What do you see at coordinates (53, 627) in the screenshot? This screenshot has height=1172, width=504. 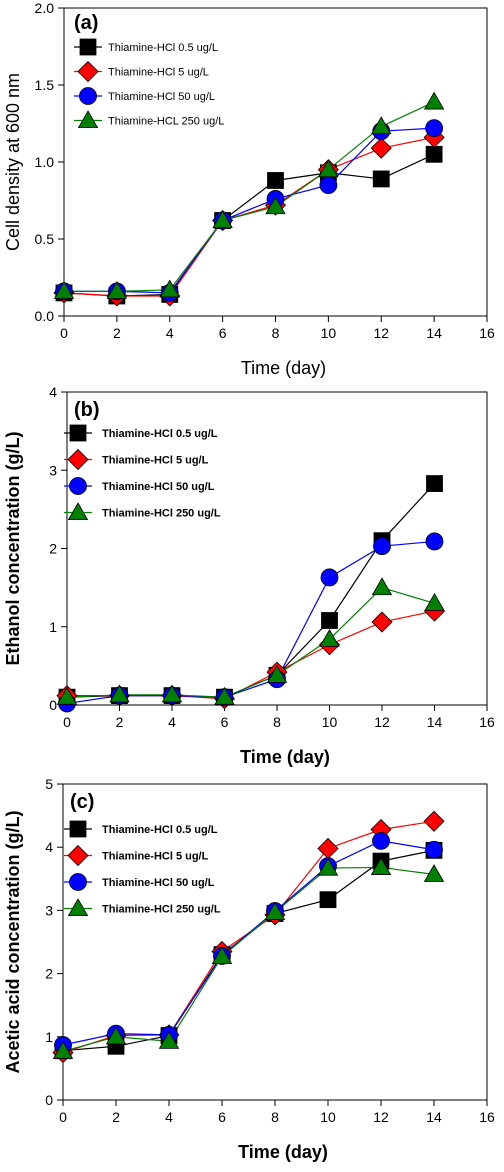 I see `y-tick-label: 1` at bounding box center [53, 627].